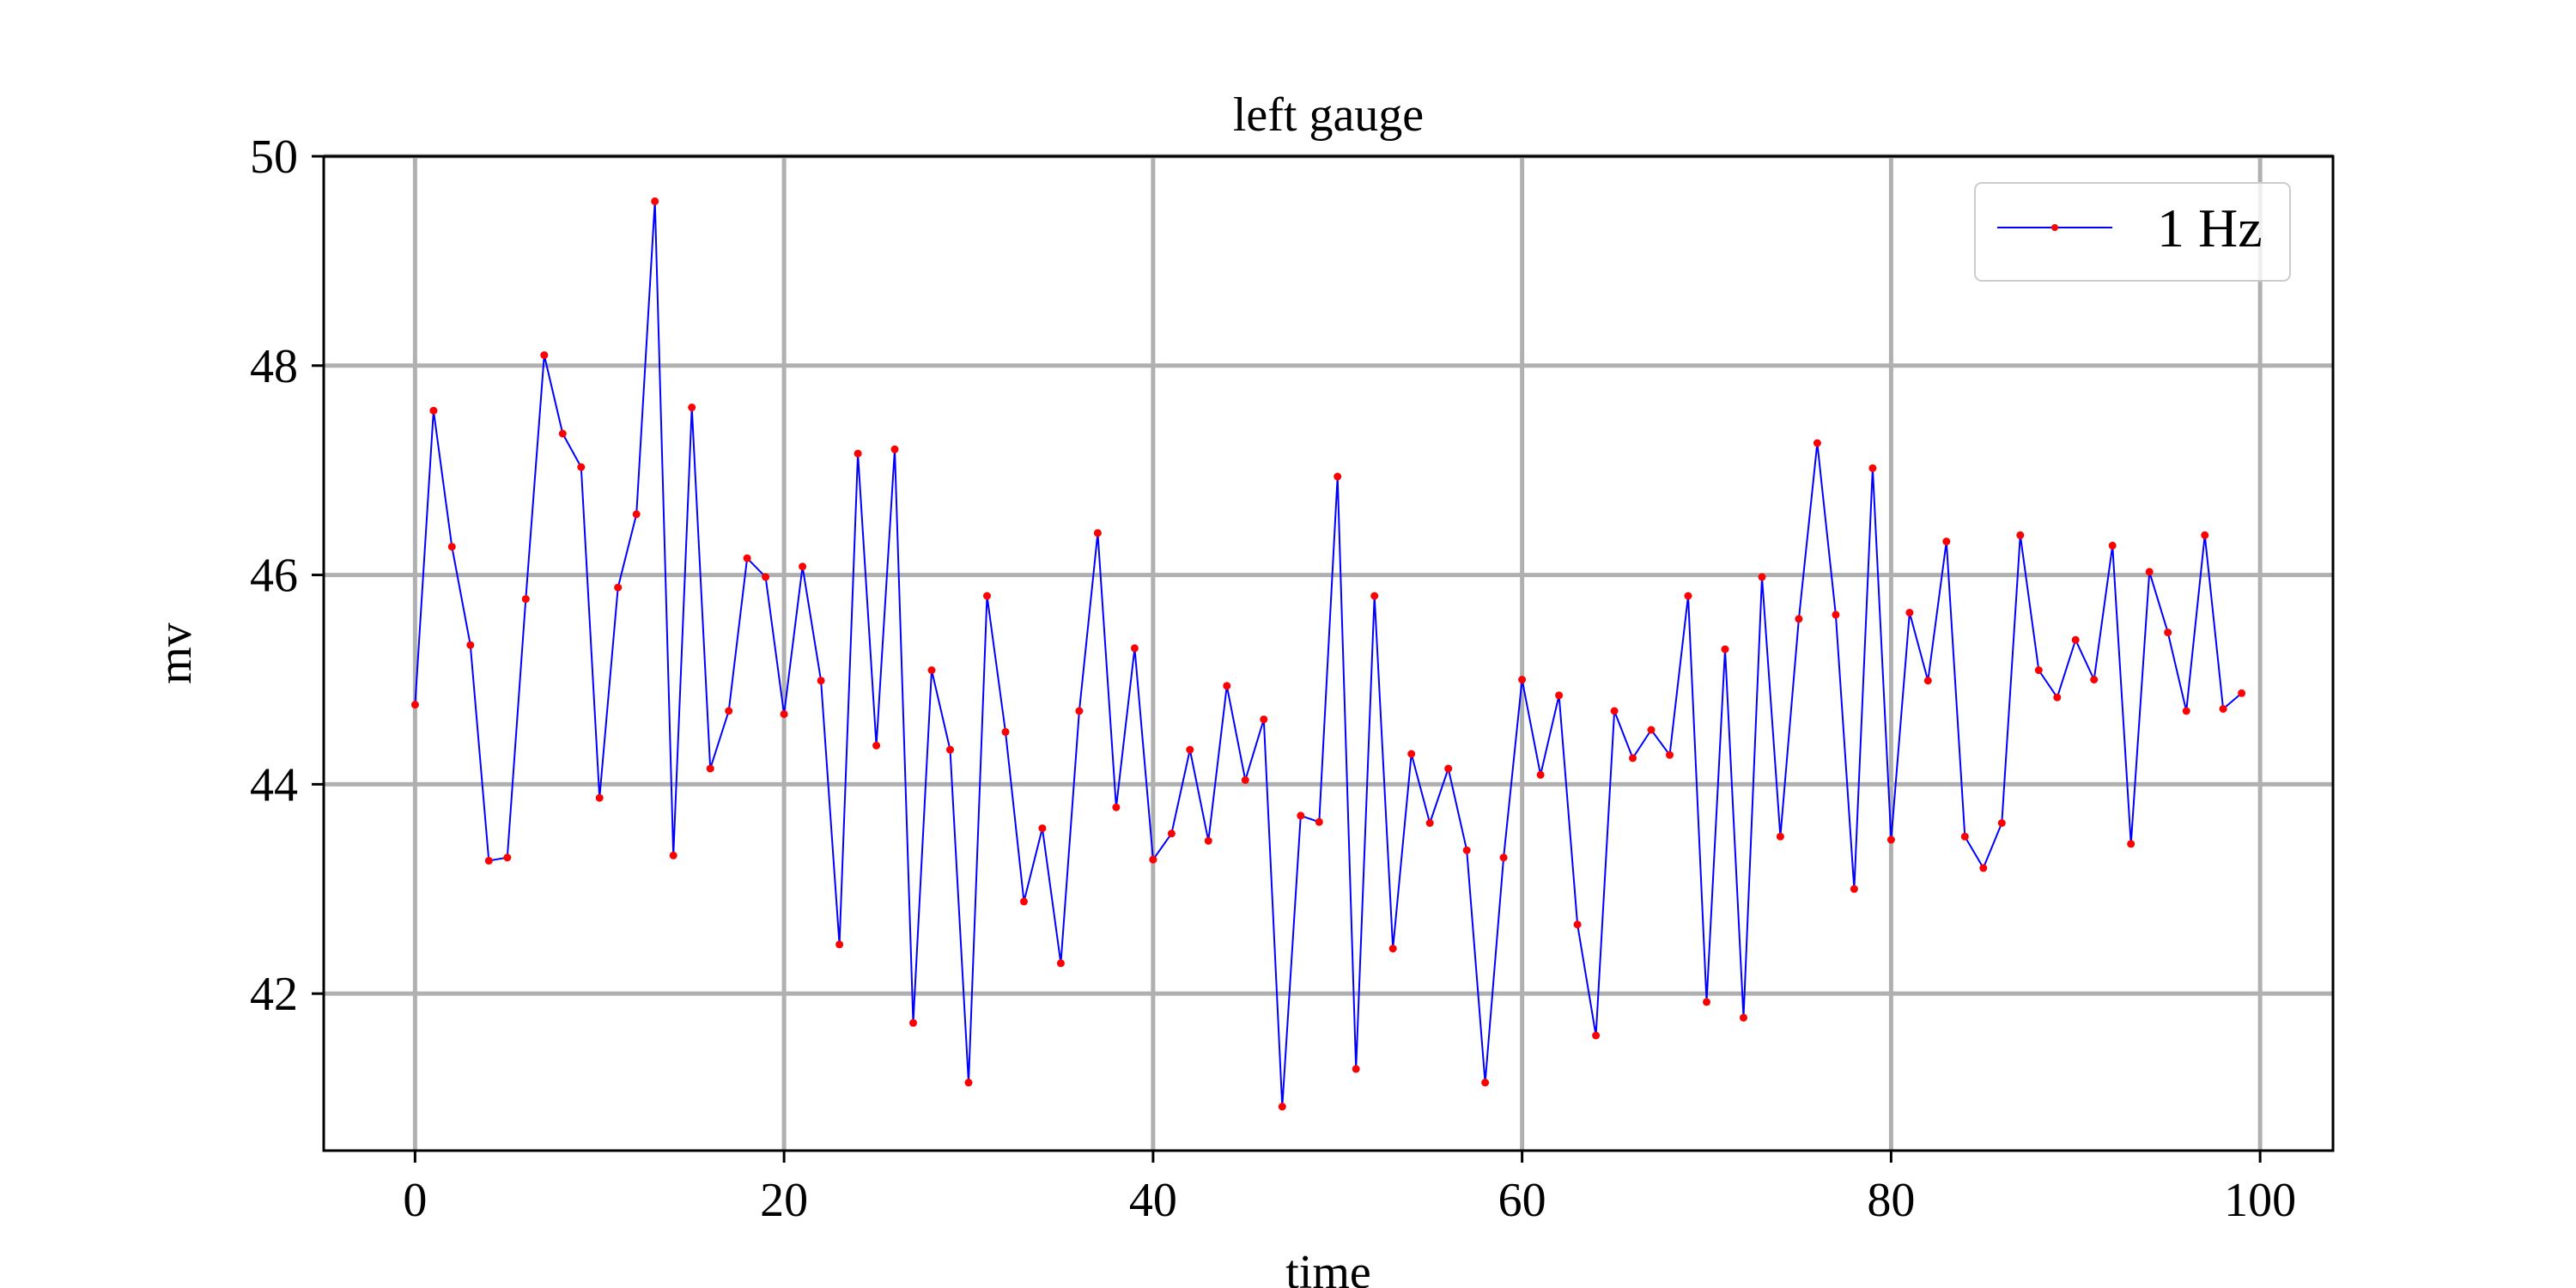  I want to click on y-tick-label: 44, so click(274, 784).